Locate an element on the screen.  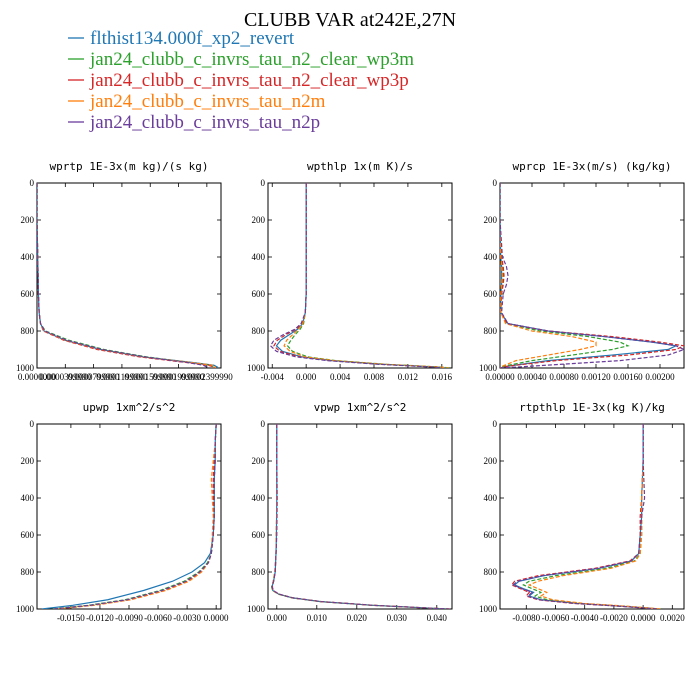
x-tick-label: -0.0020 is located at coordinates (614, 618).